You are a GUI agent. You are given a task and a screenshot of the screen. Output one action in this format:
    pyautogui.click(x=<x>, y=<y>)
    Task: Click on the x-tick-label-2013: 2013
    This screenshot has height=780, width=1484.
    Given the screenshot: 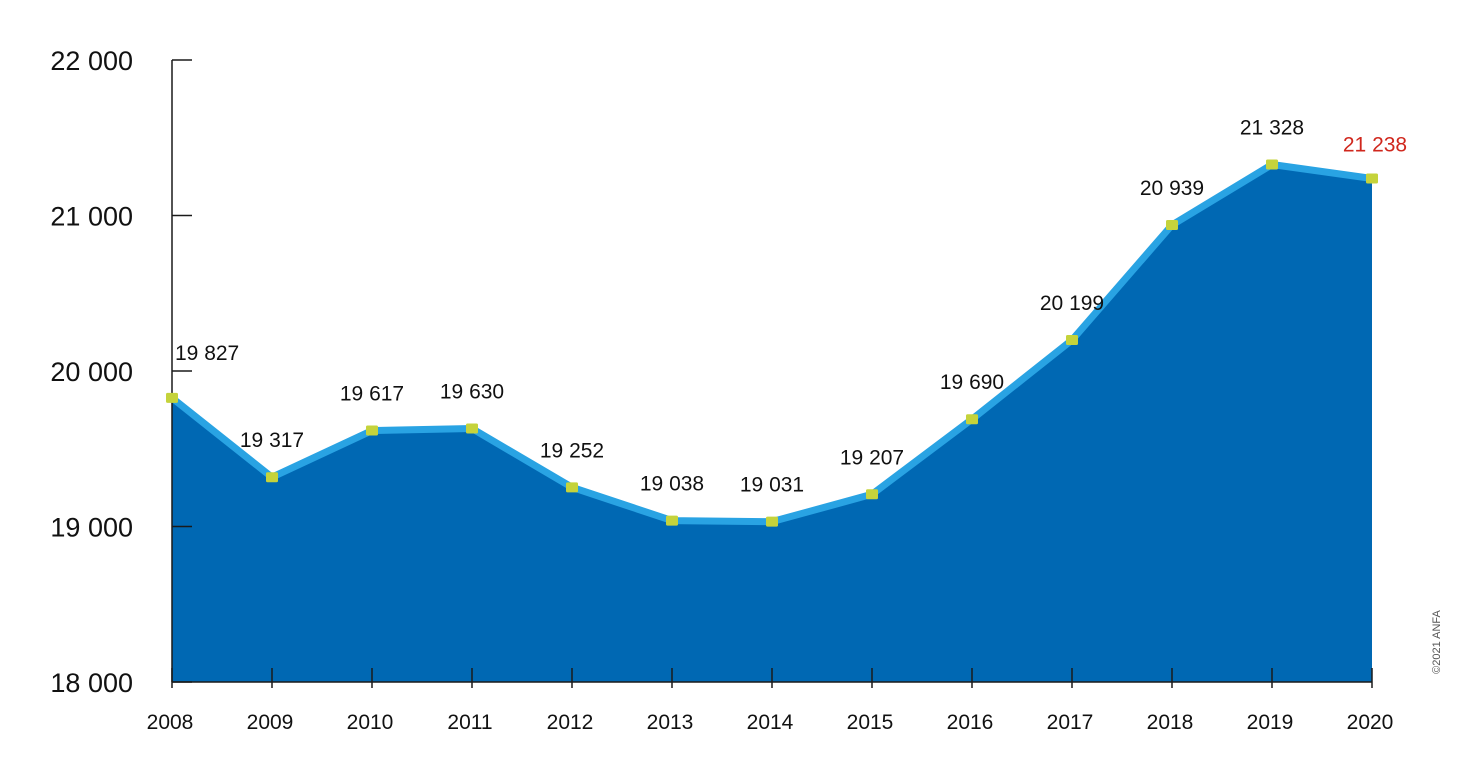 What is the action you would take?
    pyautogui.click(x=670, y=722)
    